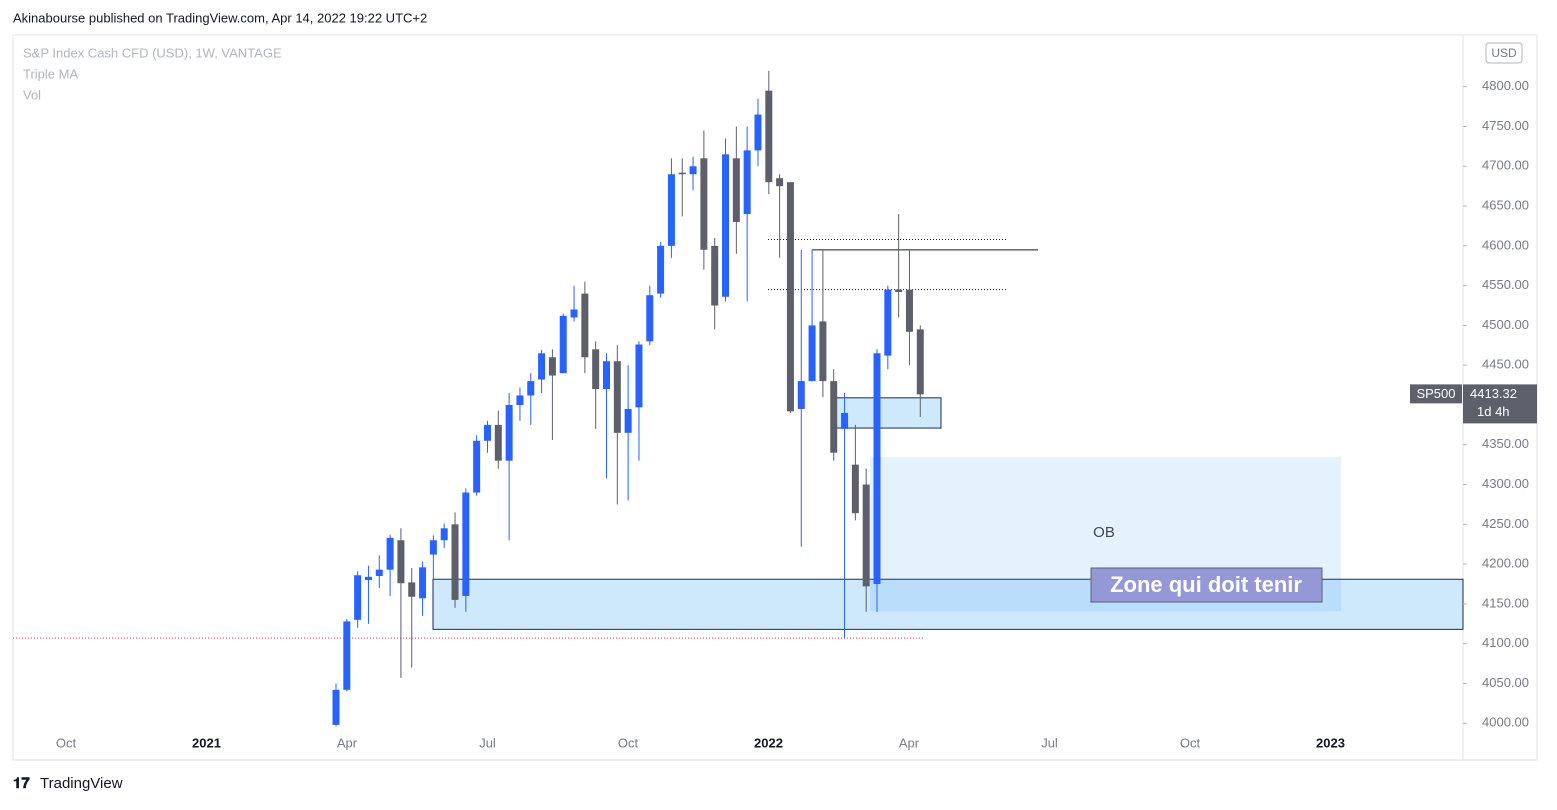 This screenshot has width=1557, height=810. I want to click on countdown: 1d 4h, so click(1493, 411).